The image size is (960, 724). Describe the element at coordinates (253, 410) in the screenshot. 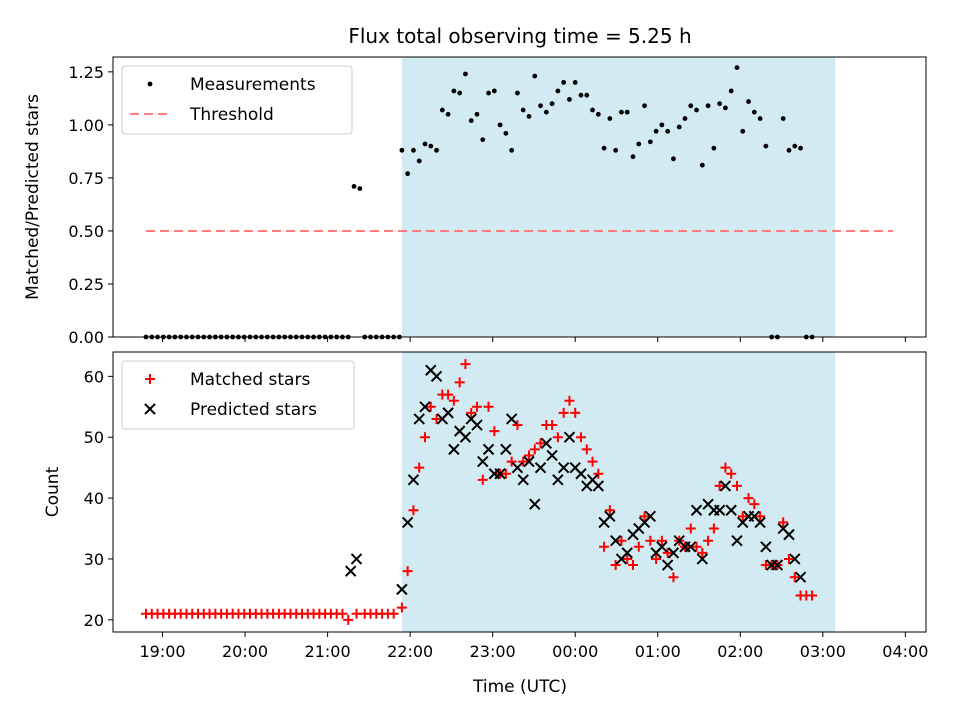

I see `legend-label: Predicted stars` at that location.